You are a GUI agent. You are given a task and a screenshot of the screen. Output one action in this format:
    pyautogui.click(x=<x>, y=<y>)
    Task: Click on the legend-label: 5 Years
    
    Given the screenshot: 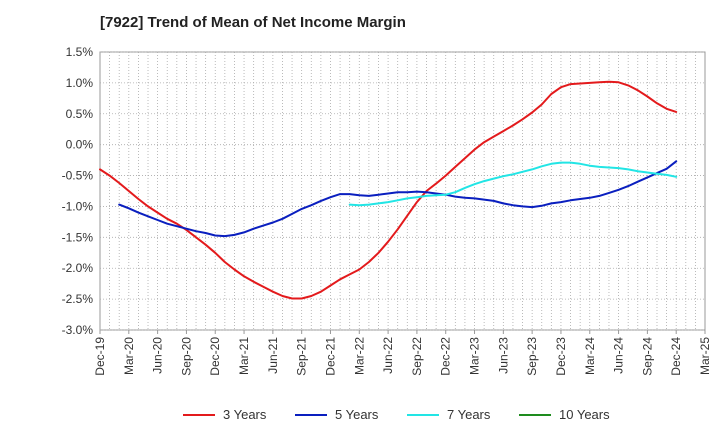 What is the action you would take?
    pyautogui.click(x=357, y=414)
    